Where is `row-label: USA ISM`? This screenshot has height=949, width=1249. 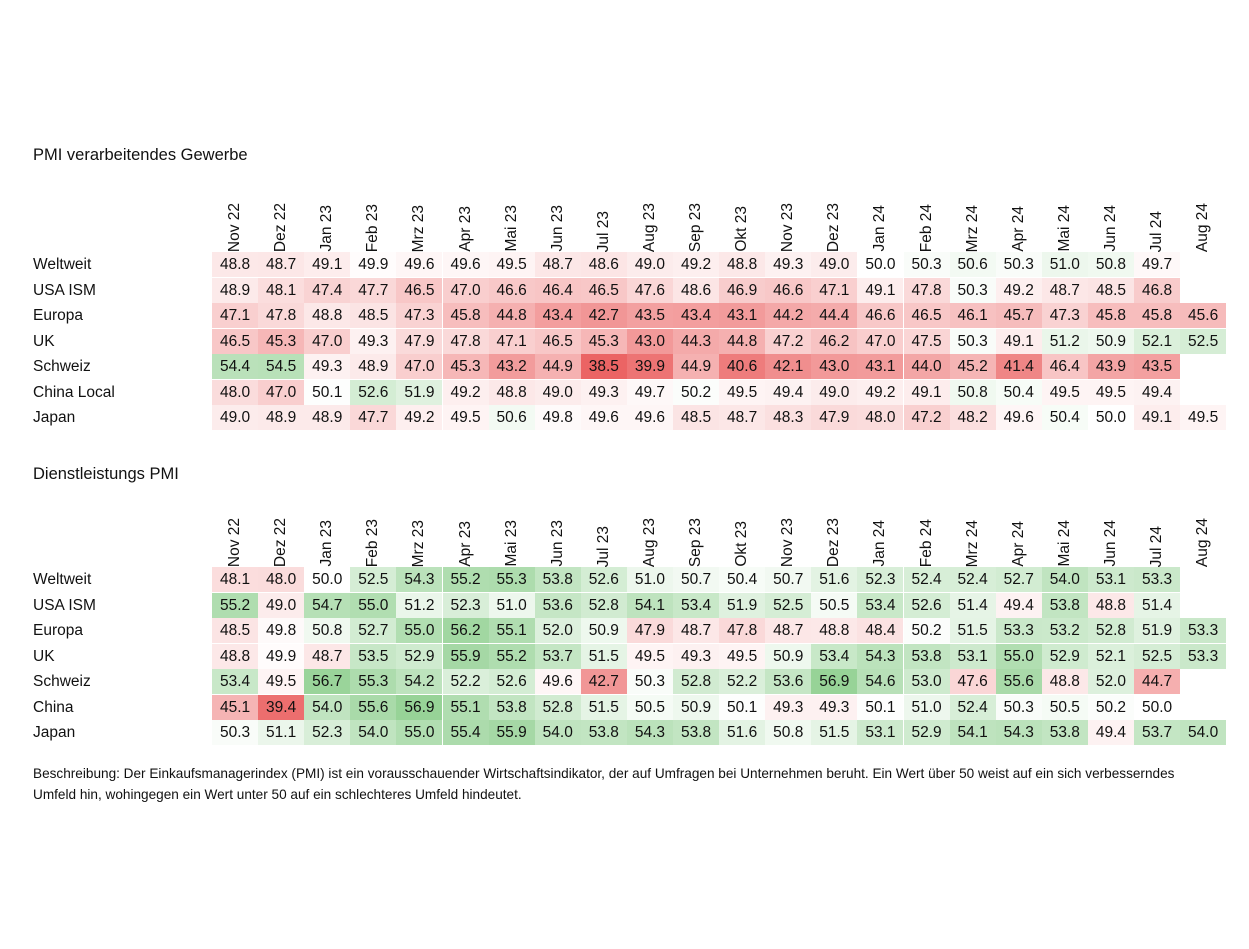
row-label: USA ISM is located at coordinates (64, 605).